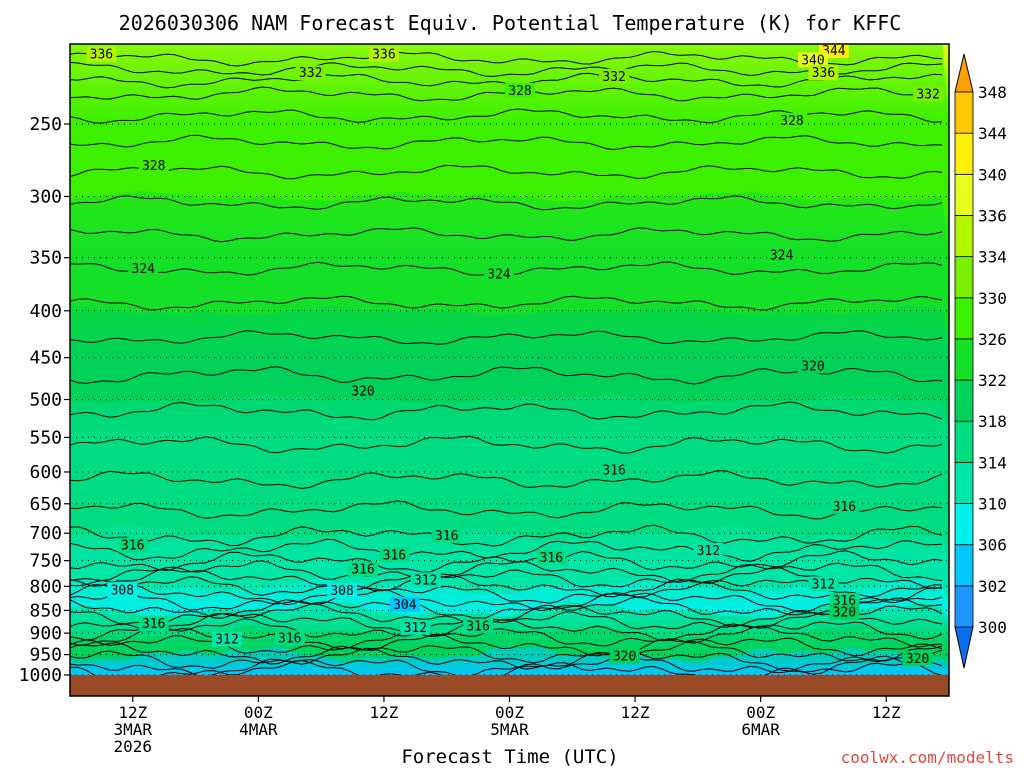  I want to click on x-tick-label: 6MAR, so click(760, 729).